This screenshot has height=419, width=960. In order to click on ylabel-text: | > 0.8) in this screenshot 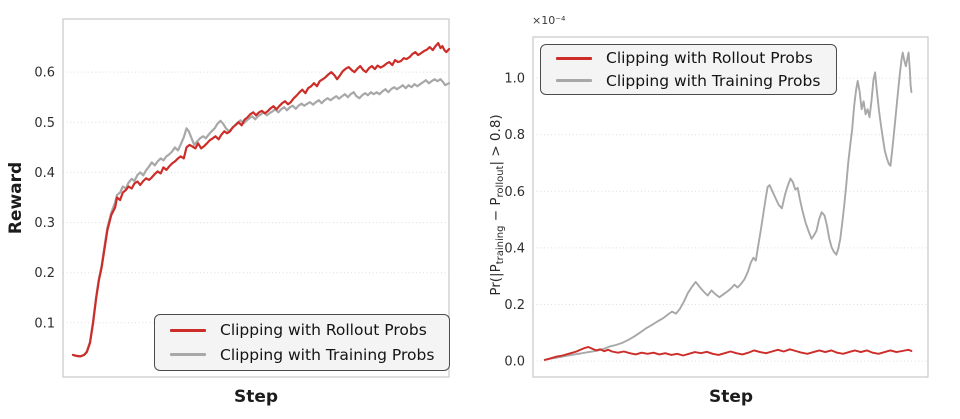, I will do `click(496, 140)`.